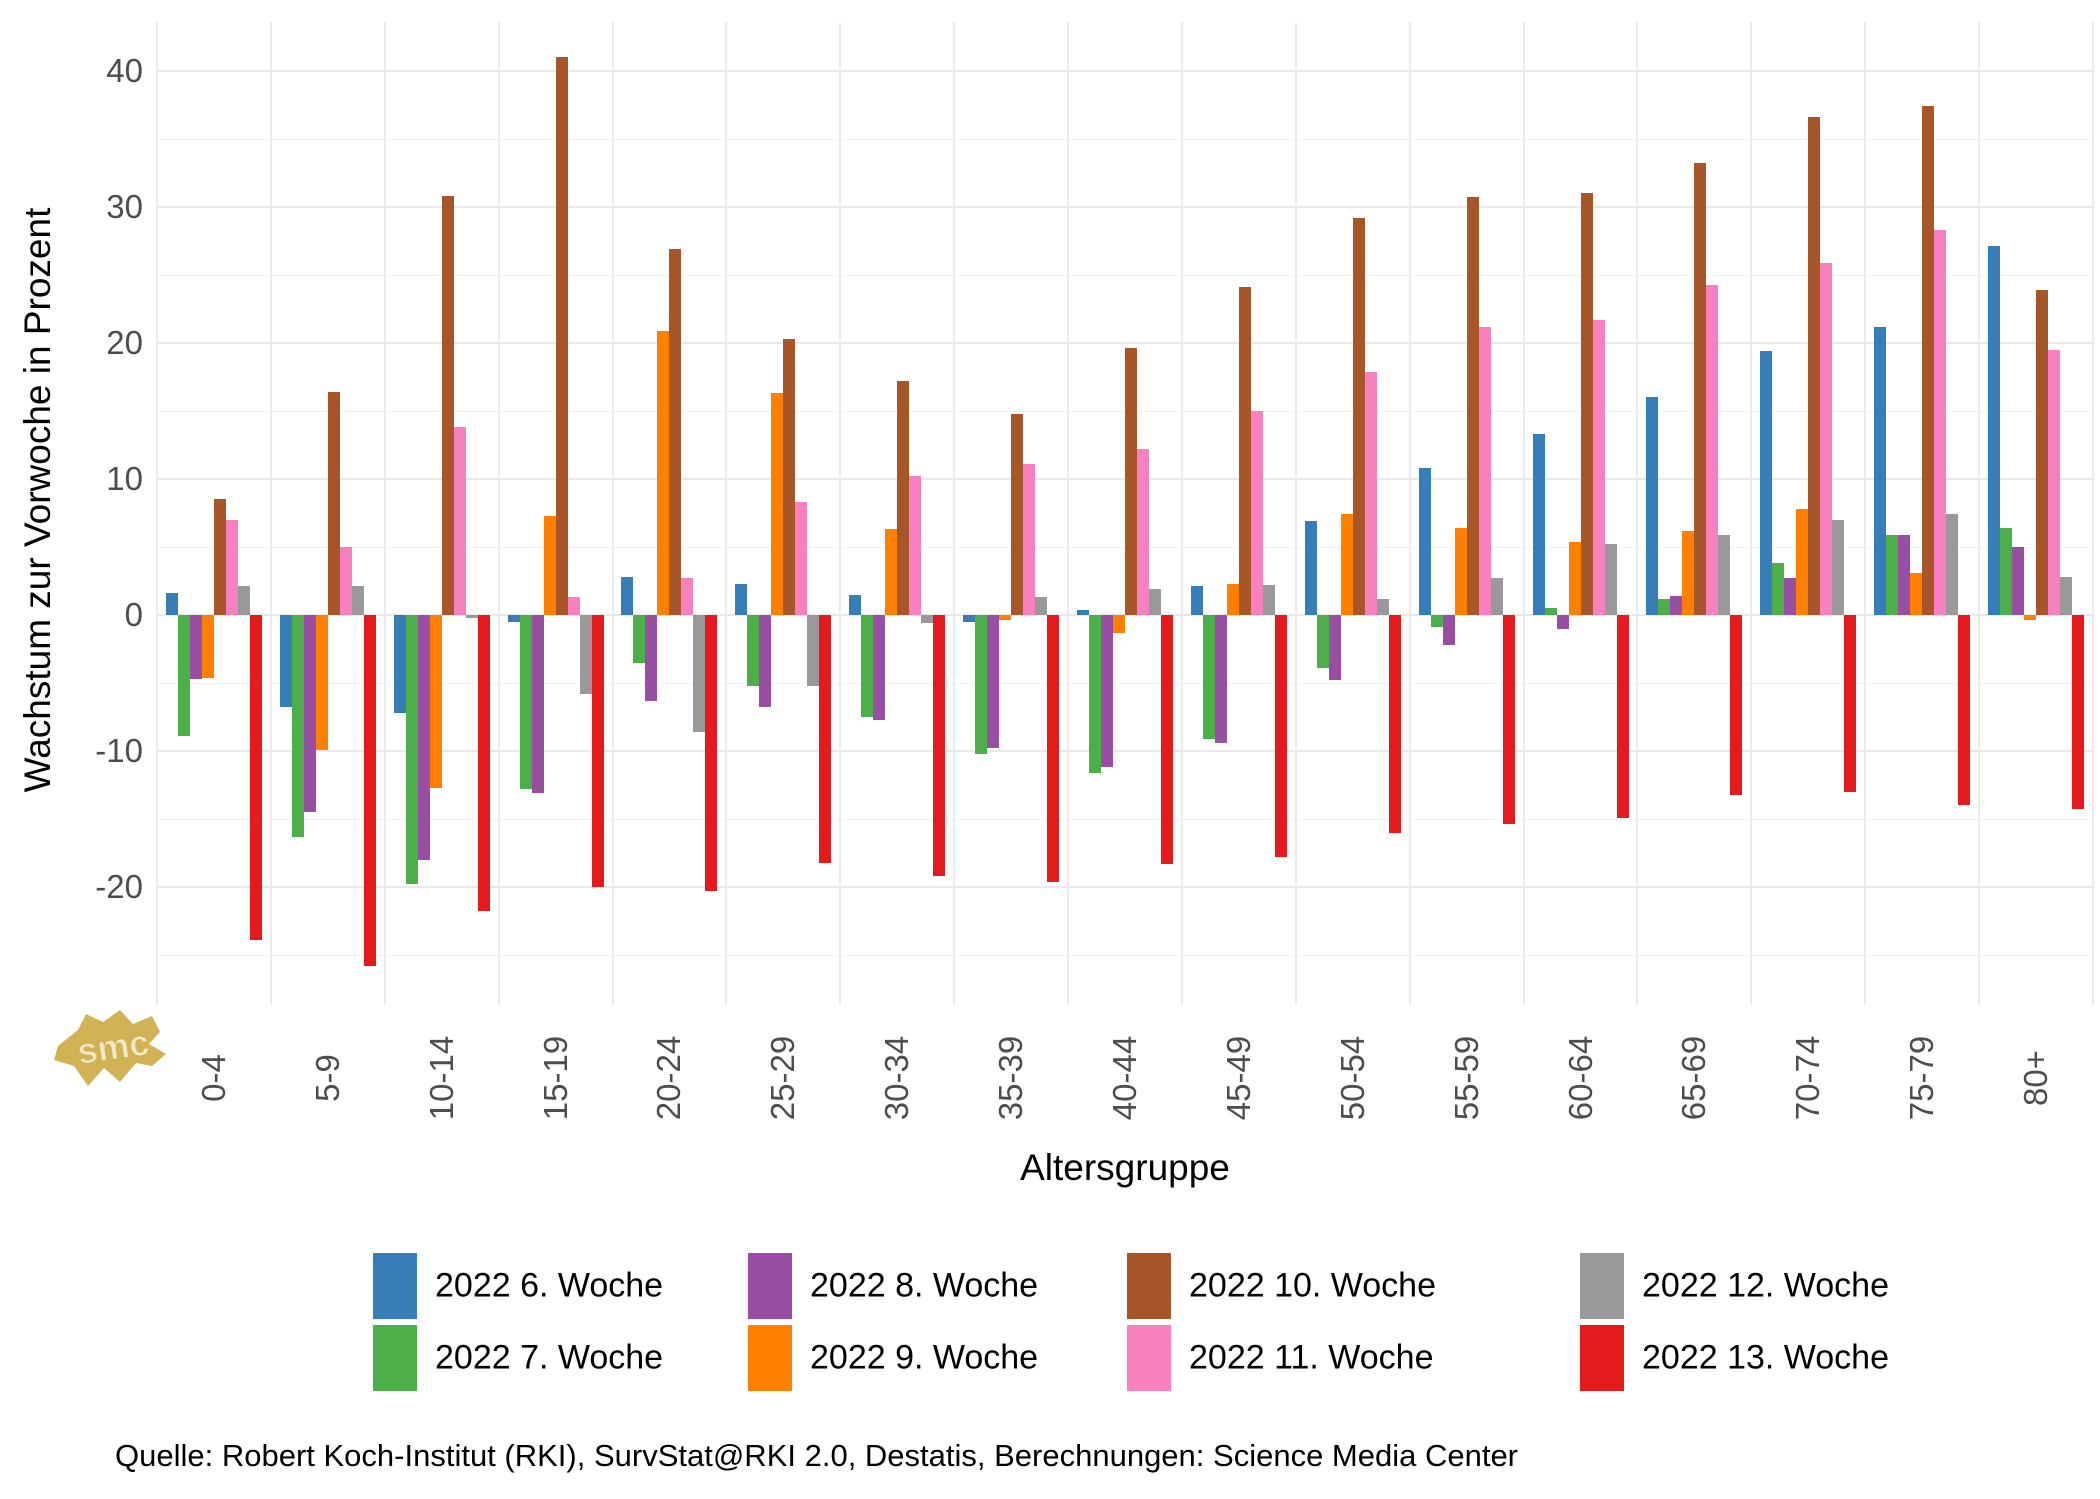  Describe the element at coordinates (345, 581) in the screenshot. I see `bar-5-9-2022 11. Woche` at that location.